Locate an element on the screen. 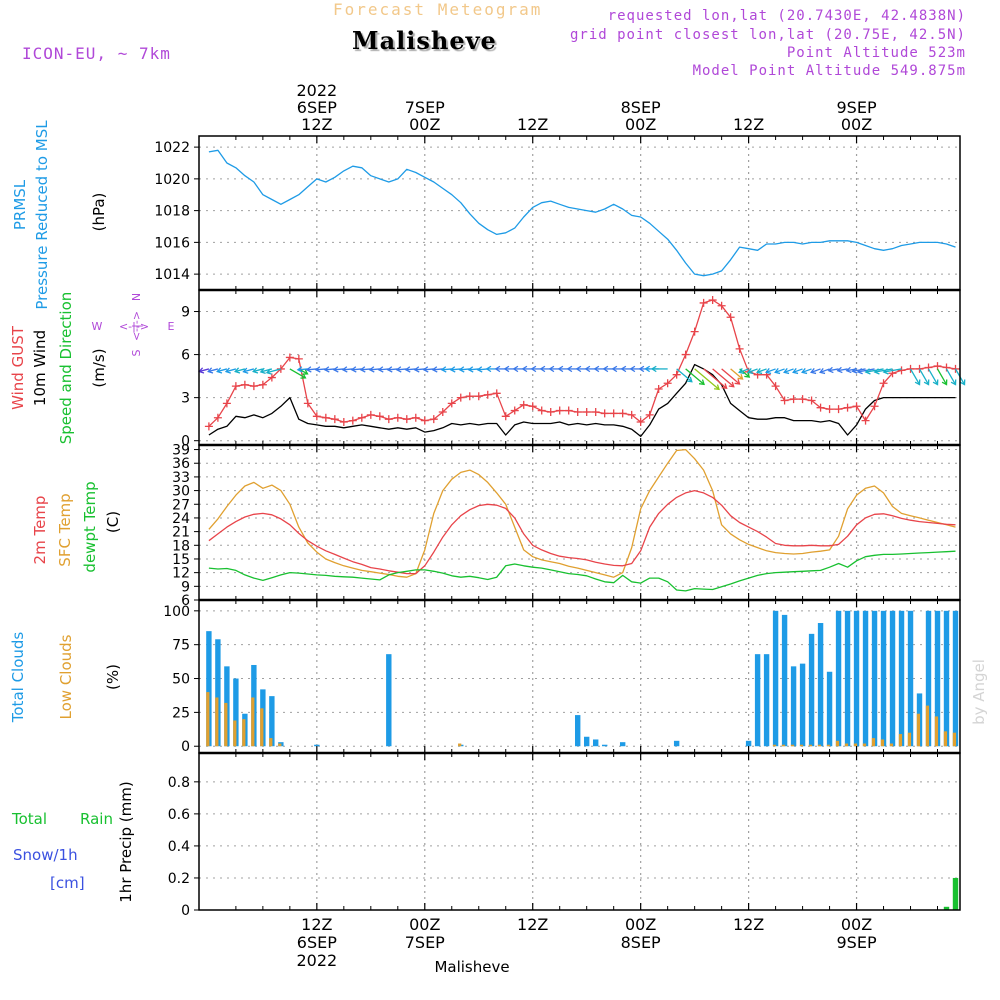 This screenshot has height=1000, width=1000. time-label-top: 12Z is located at coordinates (748, 124).